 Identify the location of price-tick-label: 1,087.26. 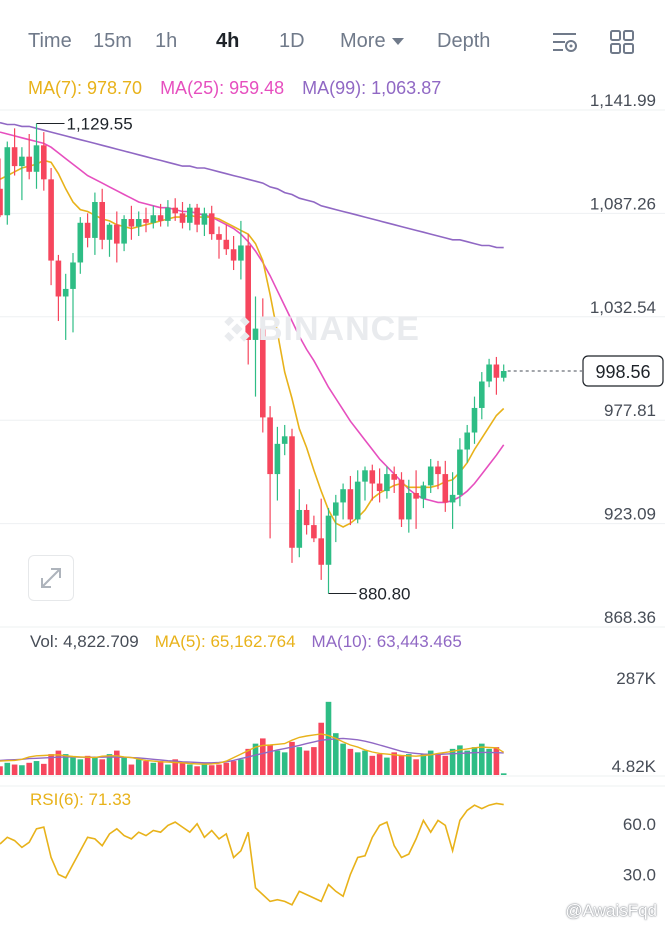
(623, 203).